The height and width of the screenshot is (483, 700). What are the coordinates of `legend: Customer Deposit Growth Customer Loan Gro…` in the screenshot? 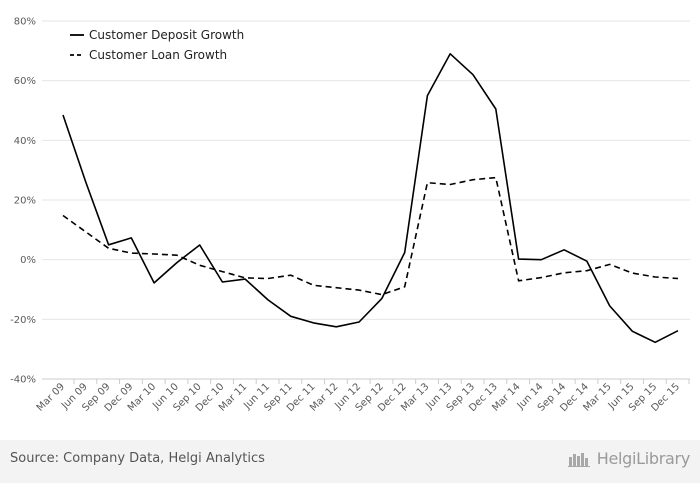 It's located at (157, 45).